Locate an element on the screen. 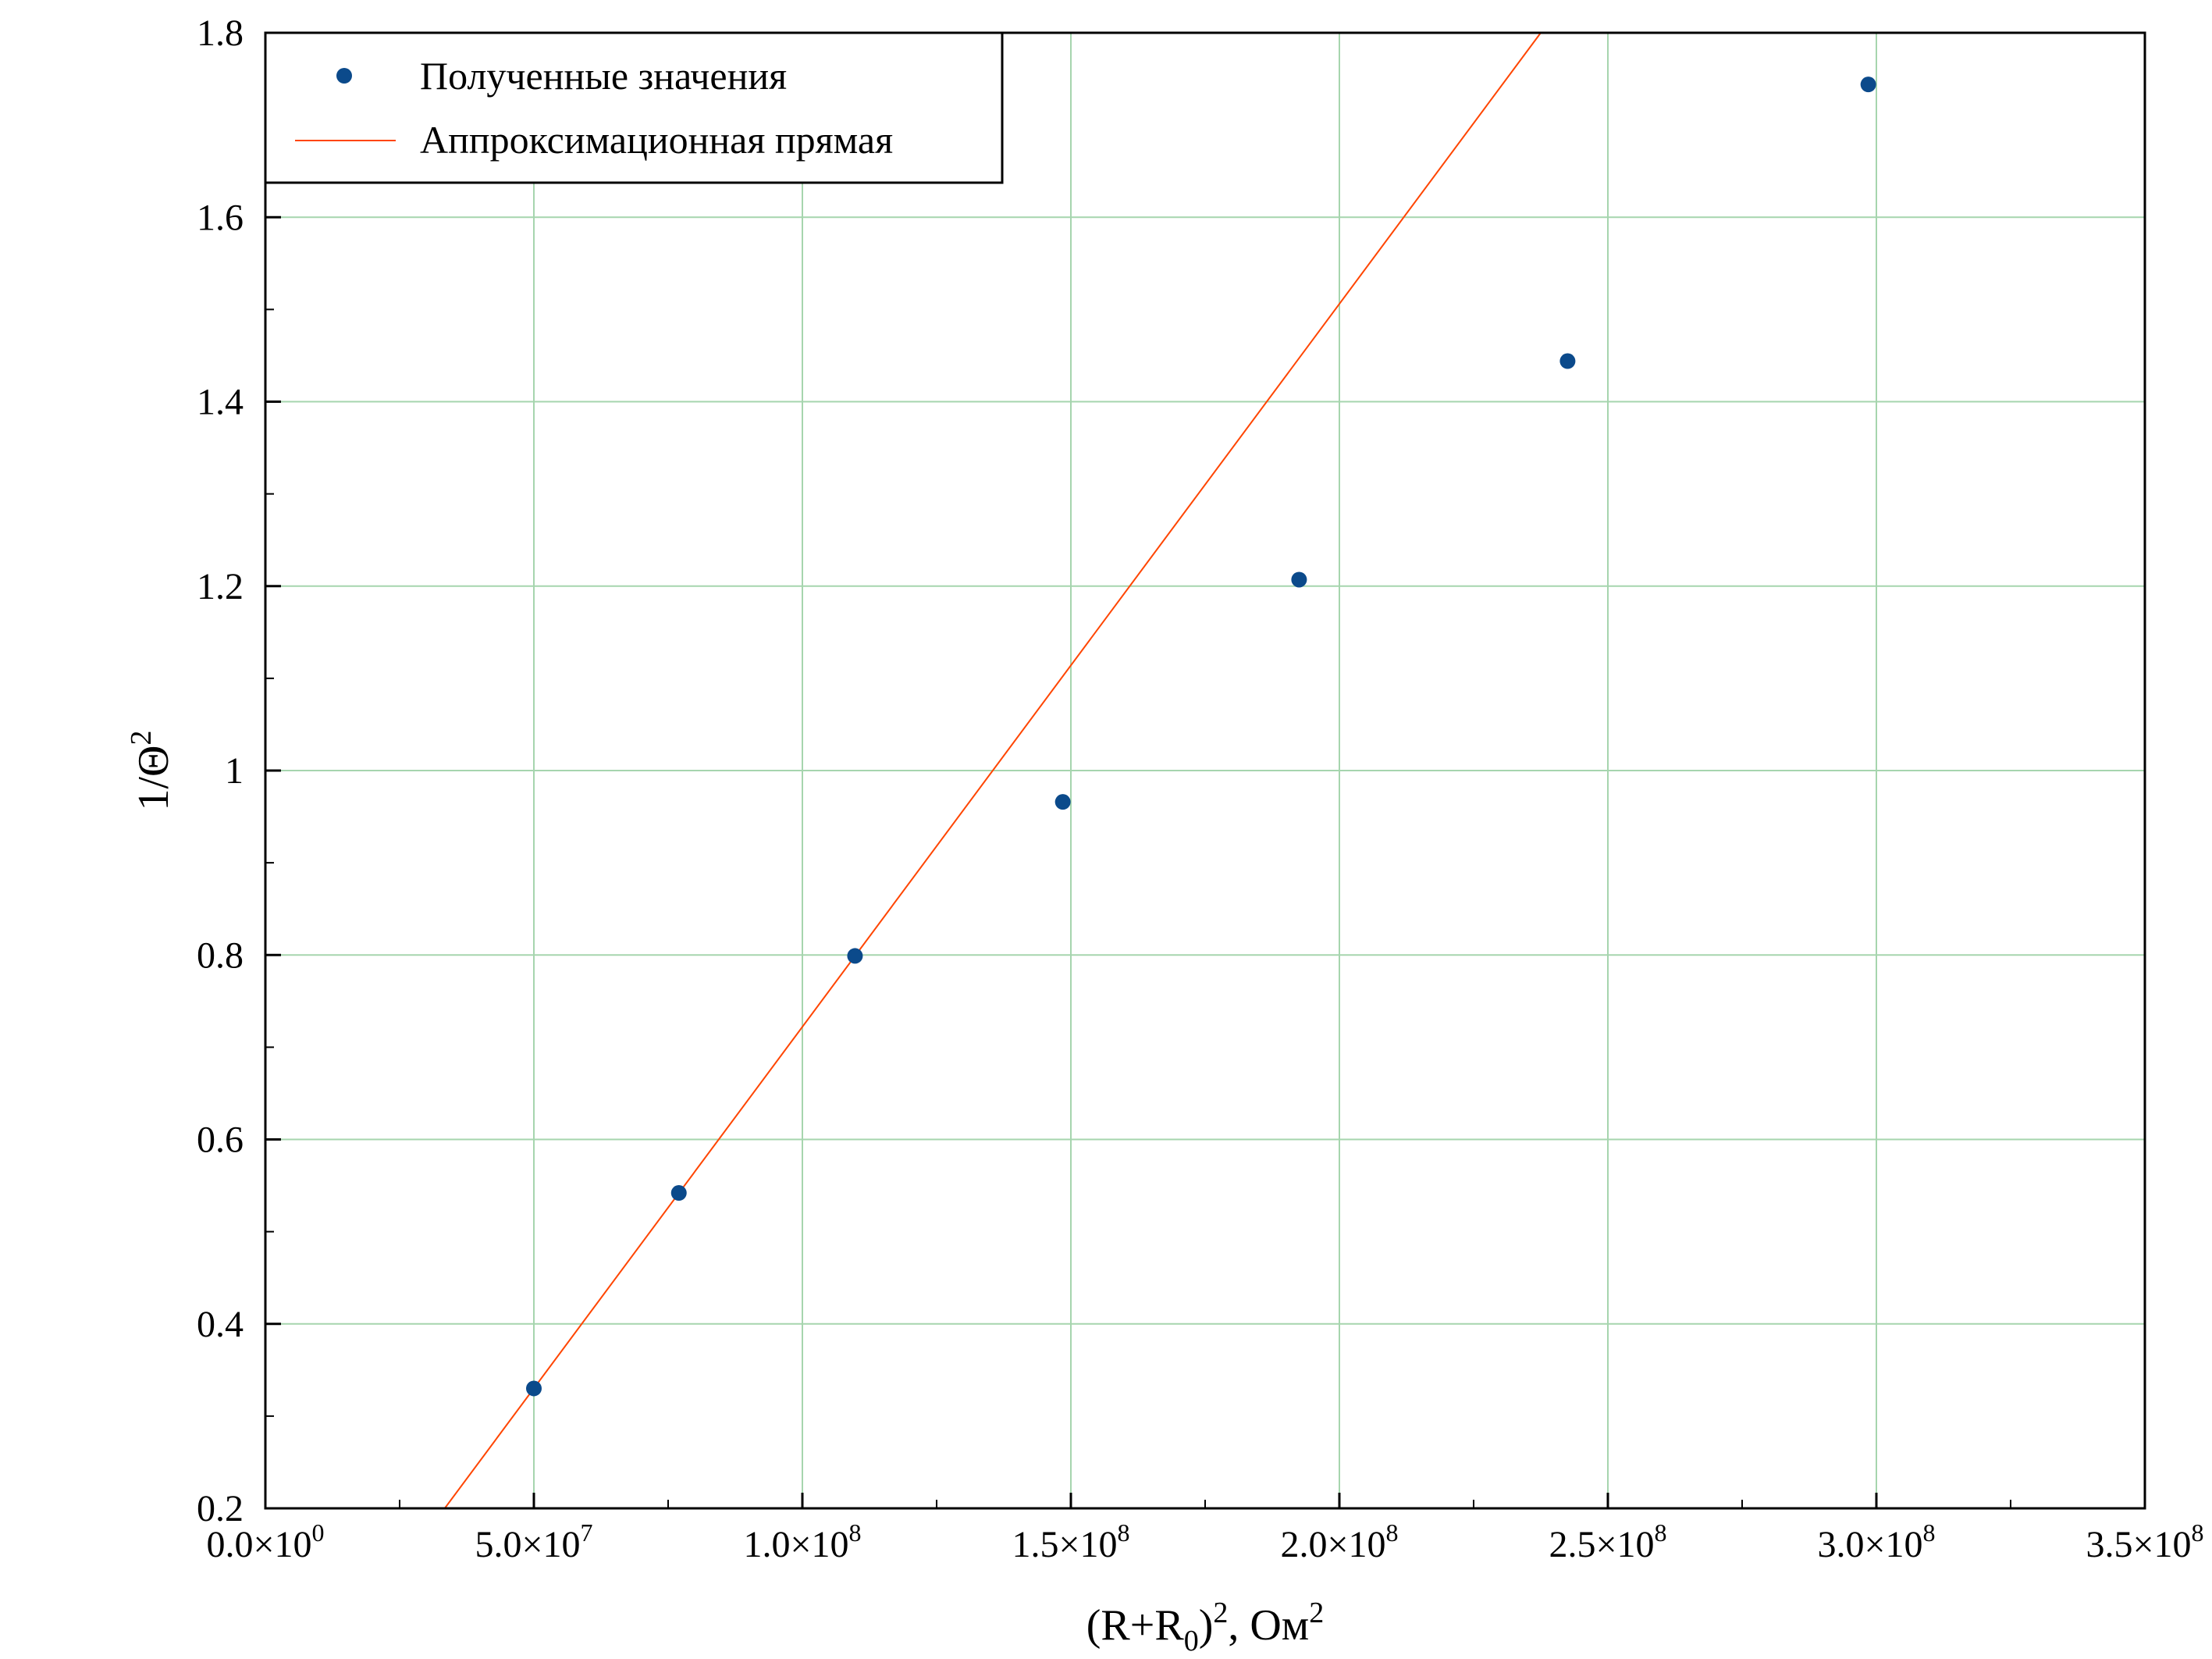  legend-box is located at coordinates (634, 107).